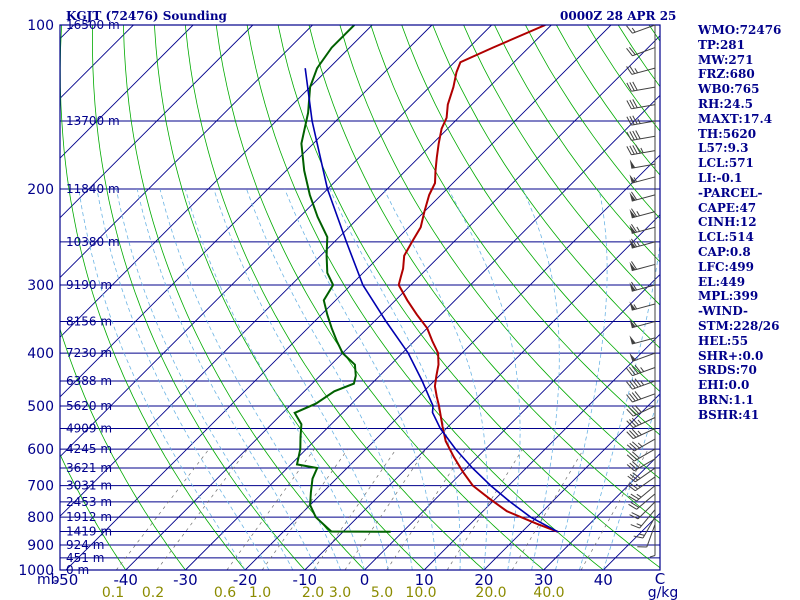  Describe the element at coordinates (40, 450) in the screenshot. I see `pressure-label: 600` at that location.